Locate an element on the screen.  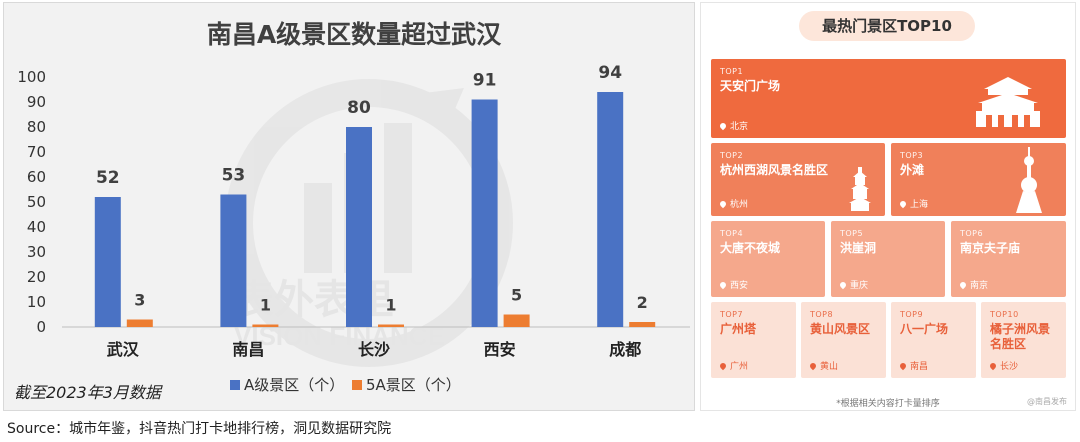
data-label-a-level: 91 is located at coordinates (485, 81).